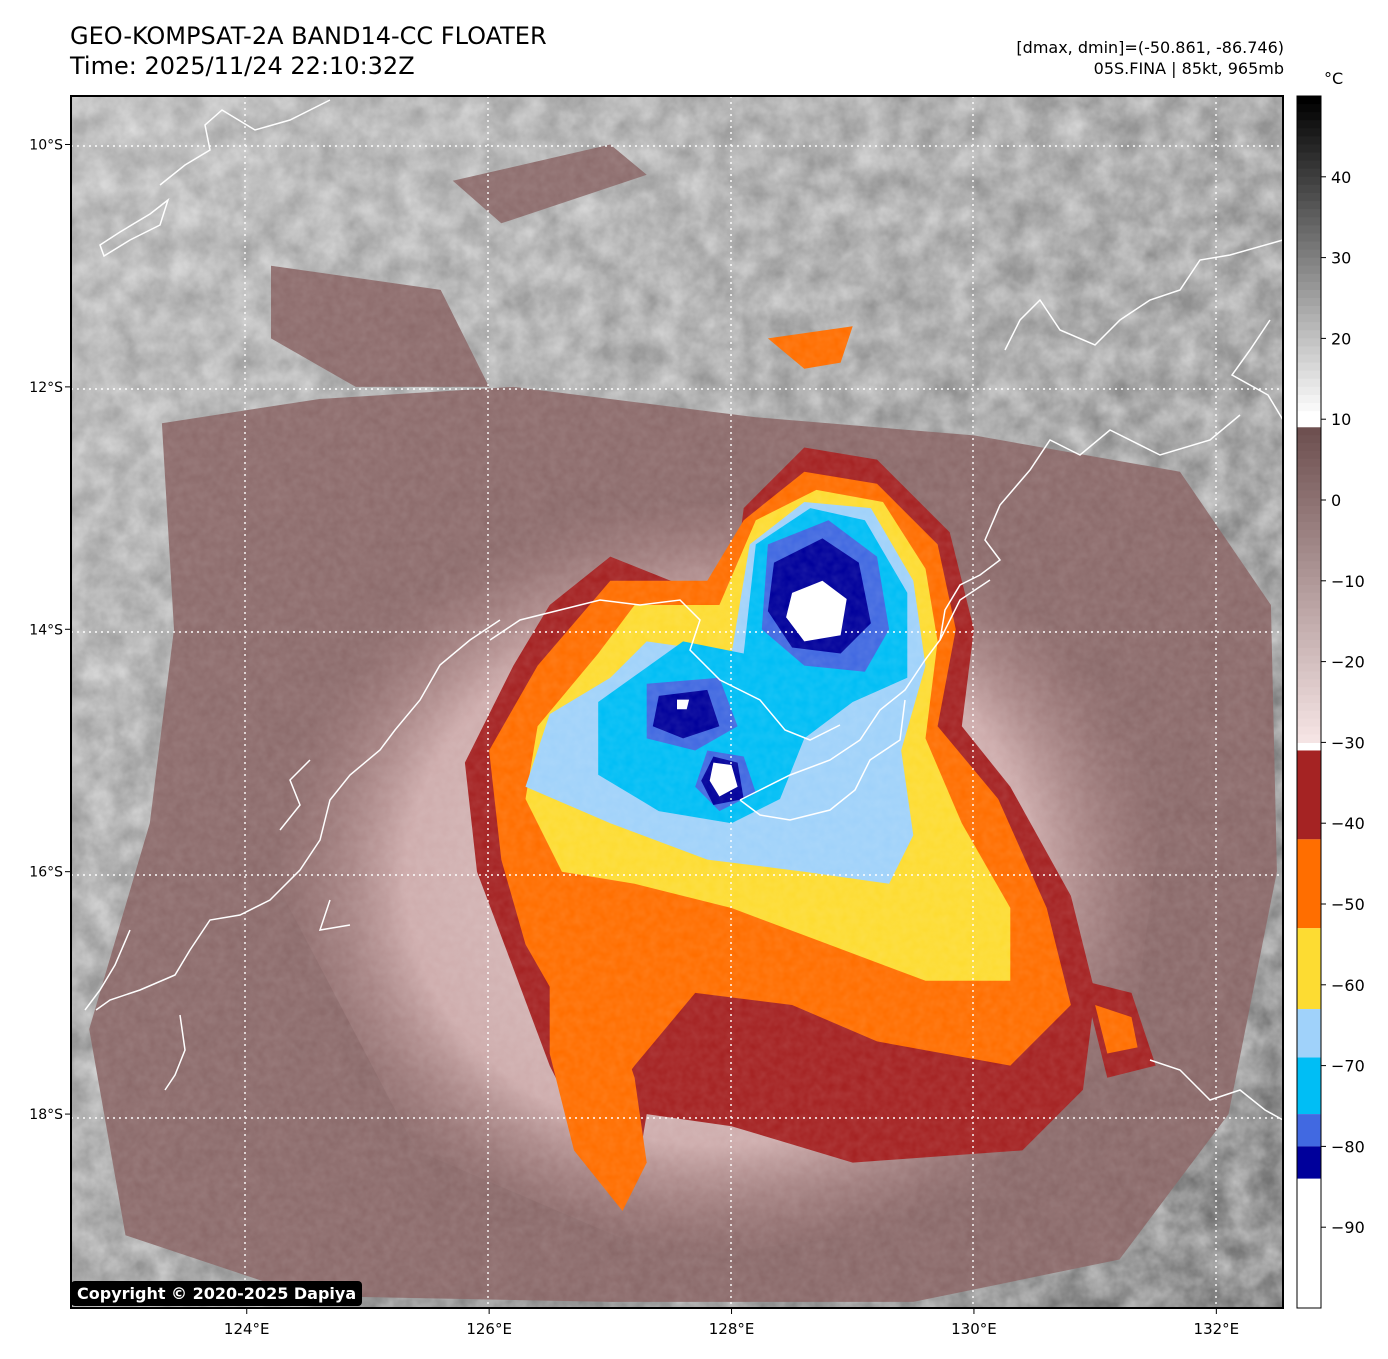 This screenshot has width=1388, height=1359. What do you see at coordinates (1348, 1146) in the screenshot?
I see `colorbar-tick-label: −80` at bounding box center [1348, 1146].